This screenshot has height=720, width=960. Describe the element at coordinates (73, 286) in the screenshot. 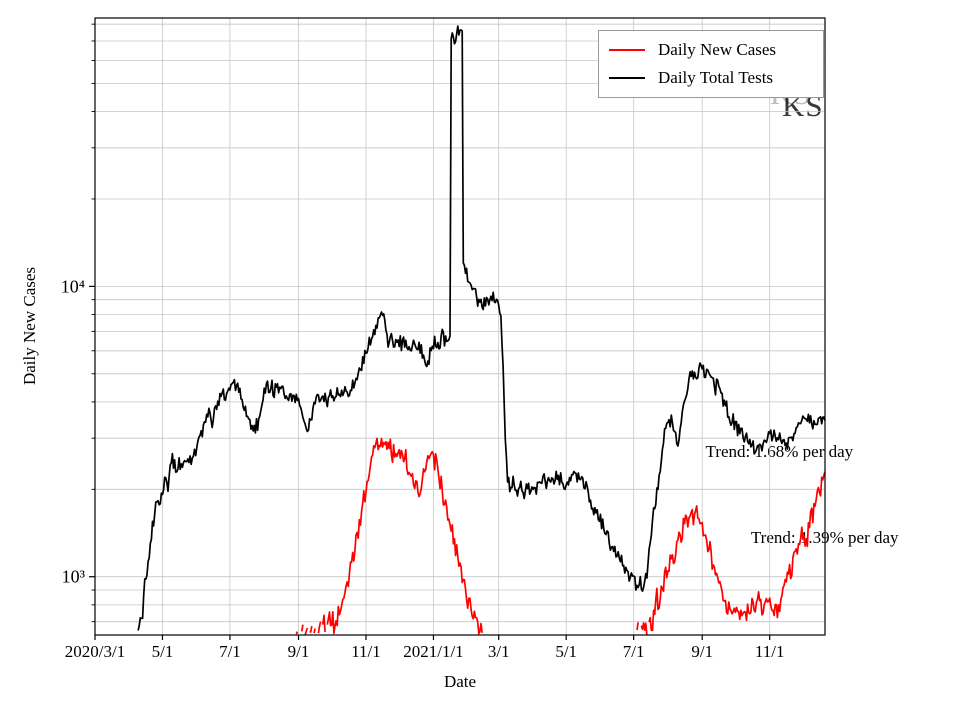

I see `y-tick-label: 10⁴` at that location.